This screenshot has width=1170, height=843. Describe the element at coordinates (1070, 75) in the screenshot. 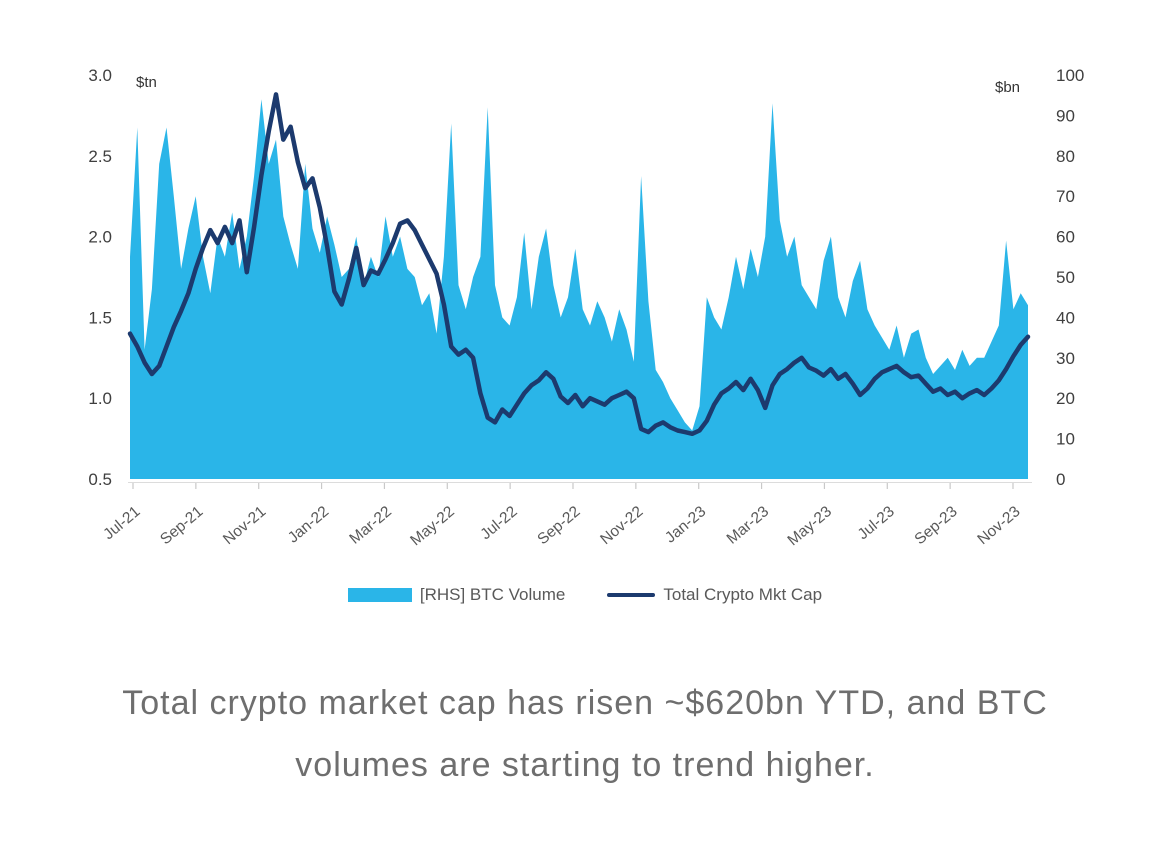

I see `y-right-tick-label: 100` at that location.